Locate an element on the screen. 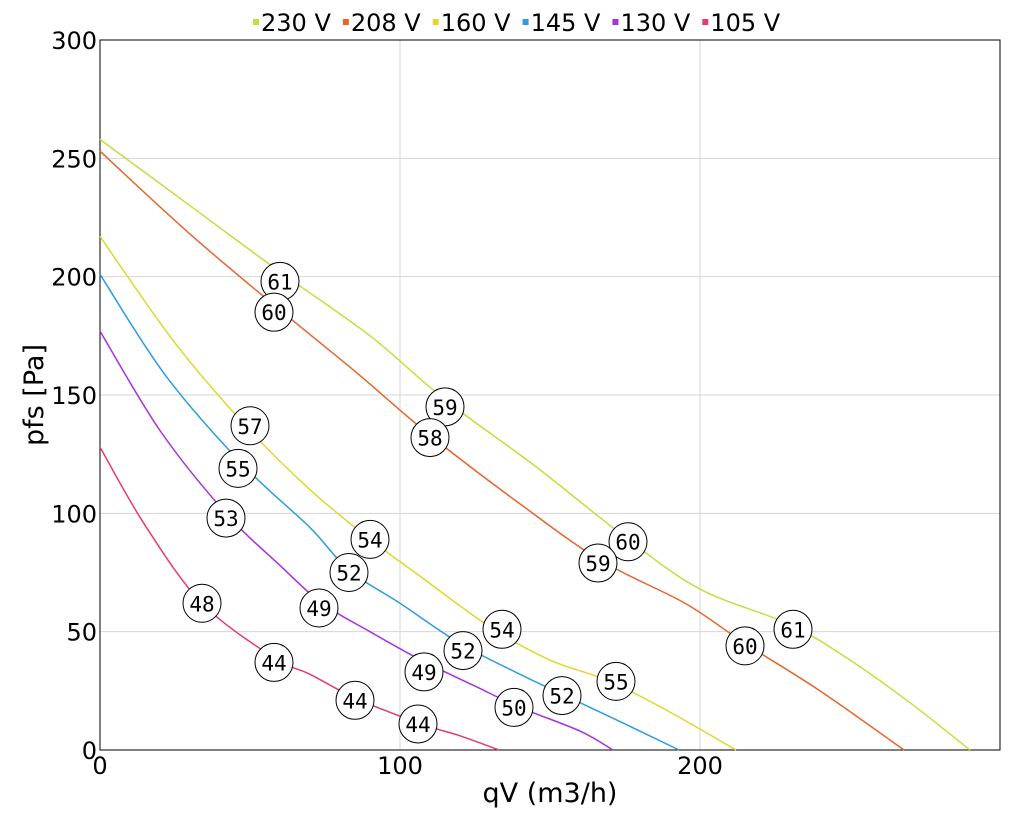 This screenshot has width=1020, height=820. efficiency-marker: 57 is located at coordinates (250, 426).